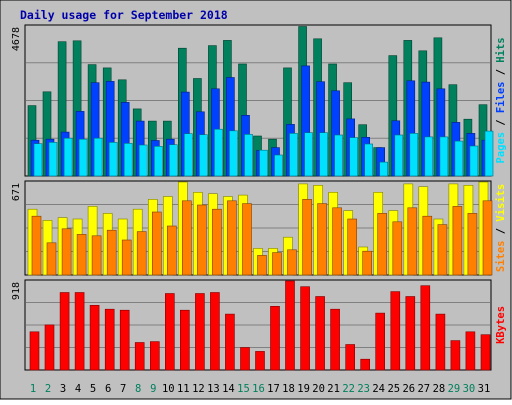  Describe the element at coordinates (439, 389) in the screenshot. I see `x-tick-label-day-28: 28` at that location.